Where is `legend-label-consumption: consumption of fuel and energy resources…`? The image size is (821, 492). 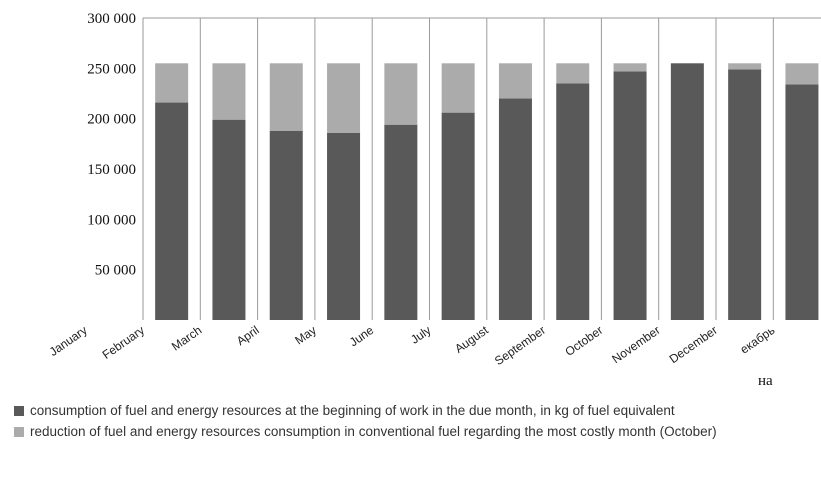
legend-label-consumption: consumption of fuel and energy resources… is located at coordinates (352, 410).